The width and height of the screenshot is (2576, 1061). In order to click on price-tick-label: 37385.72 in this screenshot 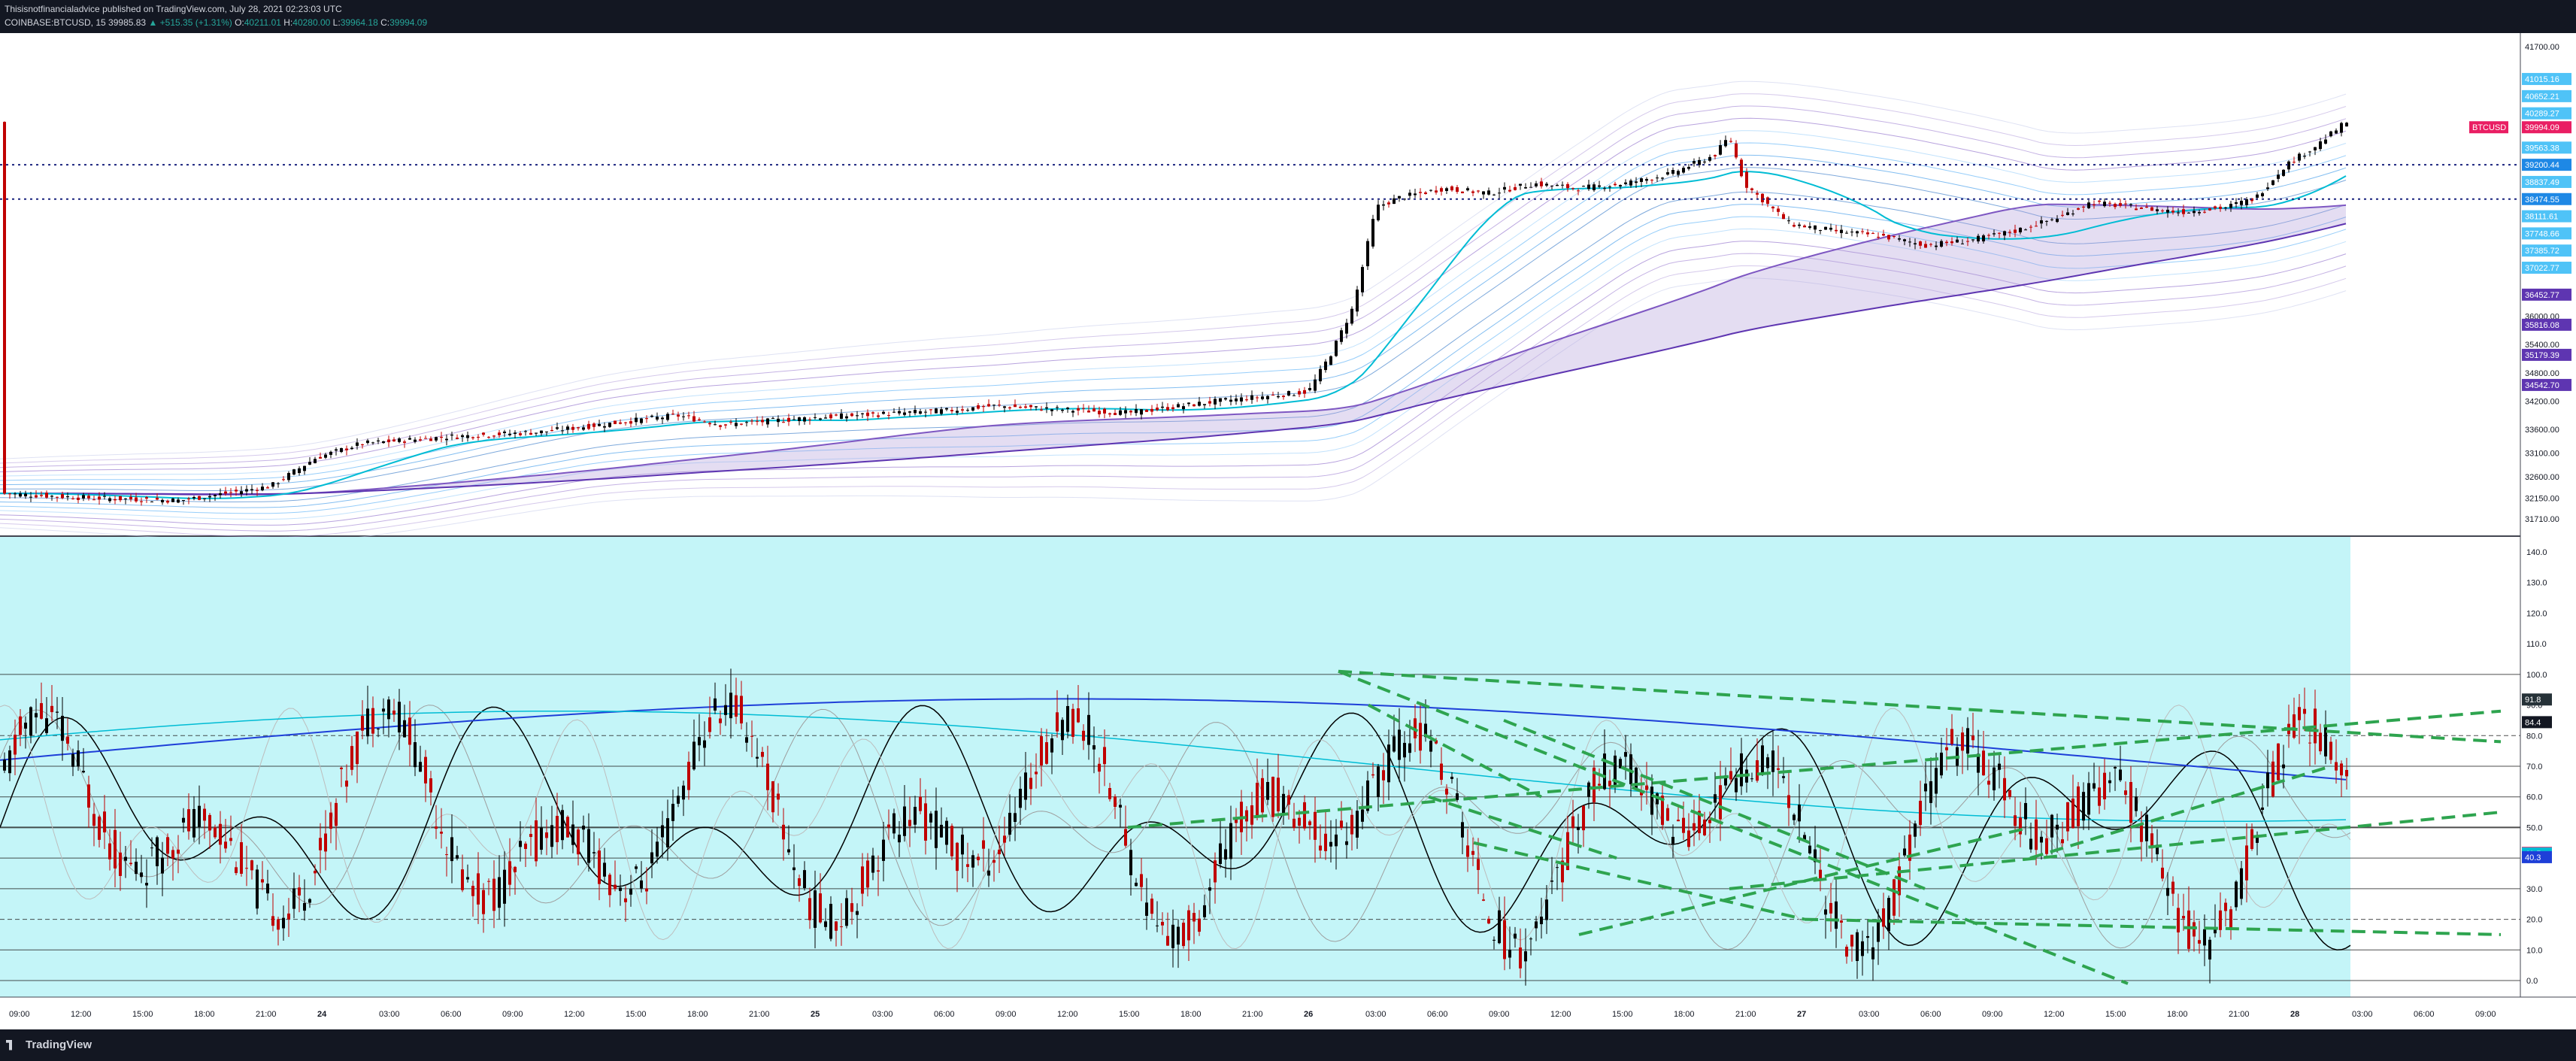, I will do `click(2542, 251)`.